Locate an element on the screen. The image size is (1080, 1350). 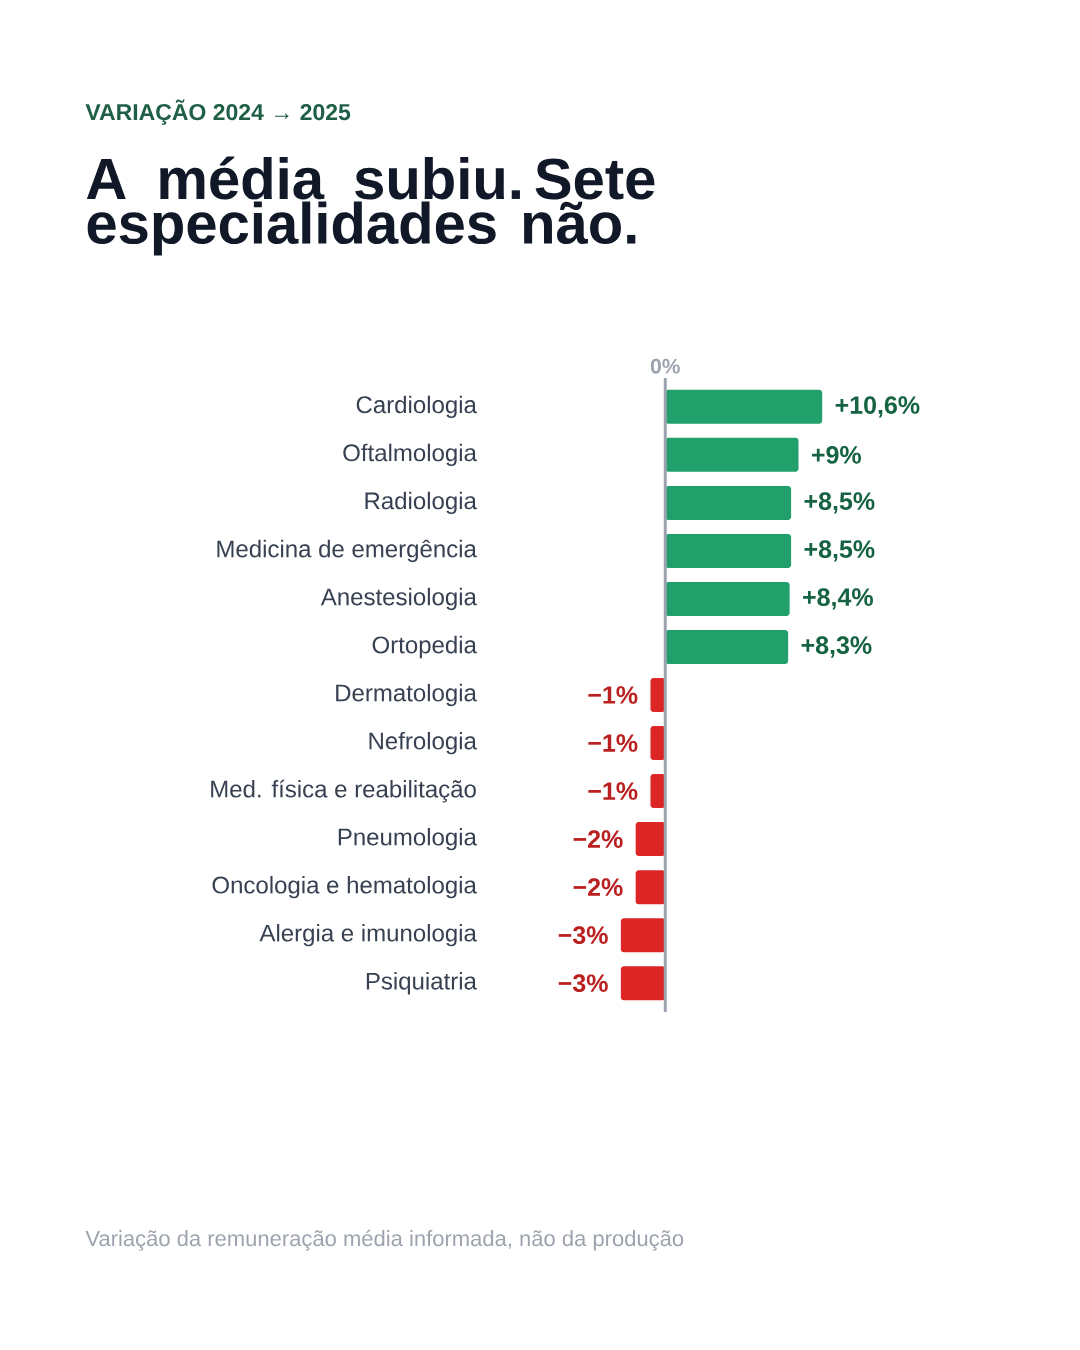
y-tick-label: Pneumologia is located at coordinates (407, 839).